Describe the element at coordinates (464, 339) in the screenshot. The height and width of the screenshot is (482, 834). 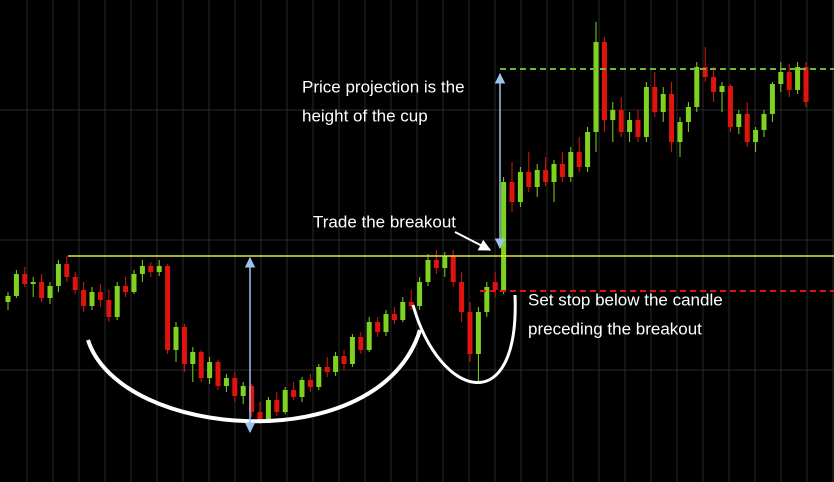
I see `handle-arc` at that location.